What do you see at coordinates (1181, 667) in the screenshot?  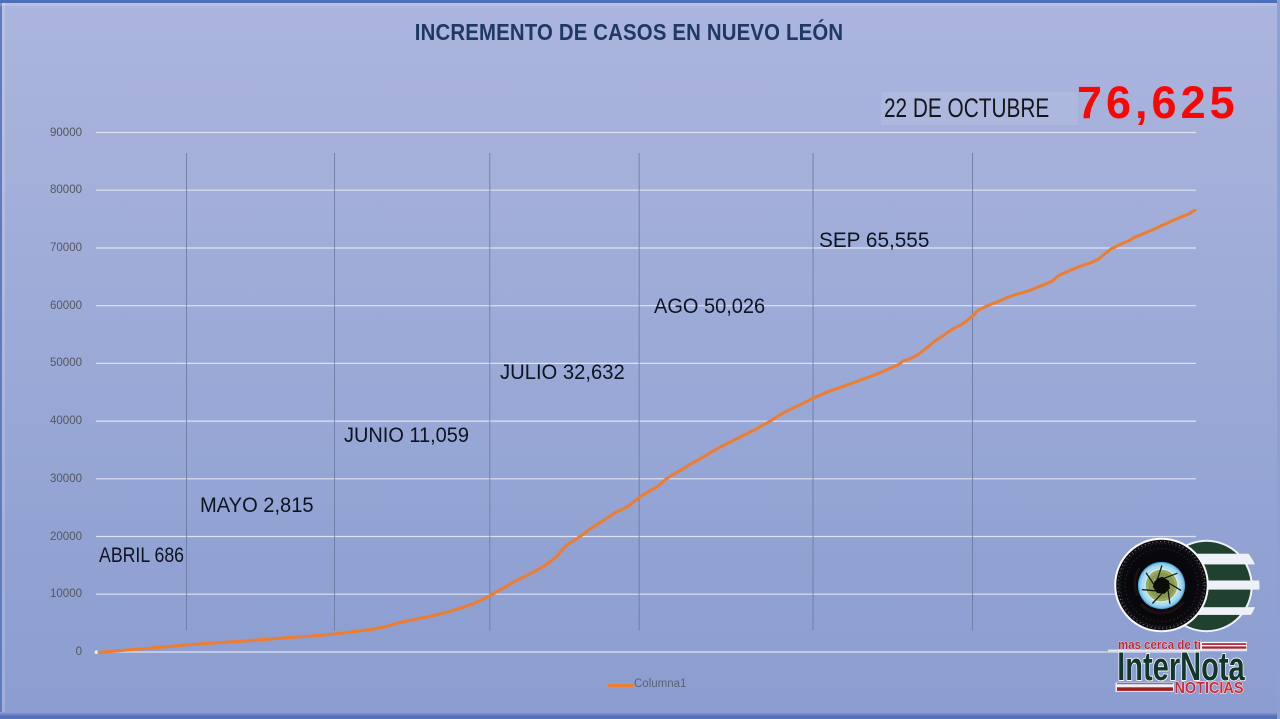 I see `svg-text: InterNota` at bounding box center [1181, 667].